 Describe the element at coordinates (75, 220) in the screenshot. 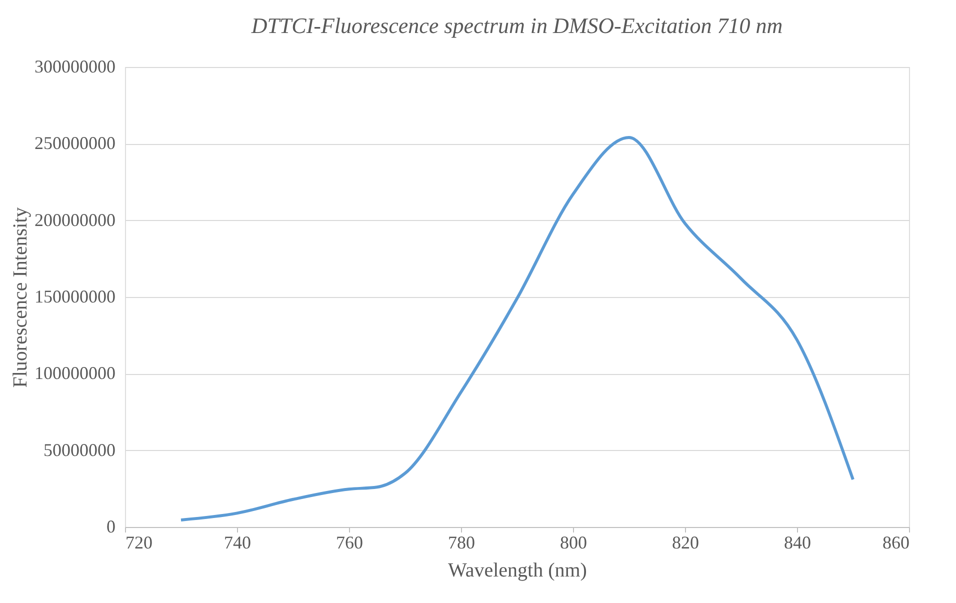

I see `y-tick-label: 200000000` at that location.